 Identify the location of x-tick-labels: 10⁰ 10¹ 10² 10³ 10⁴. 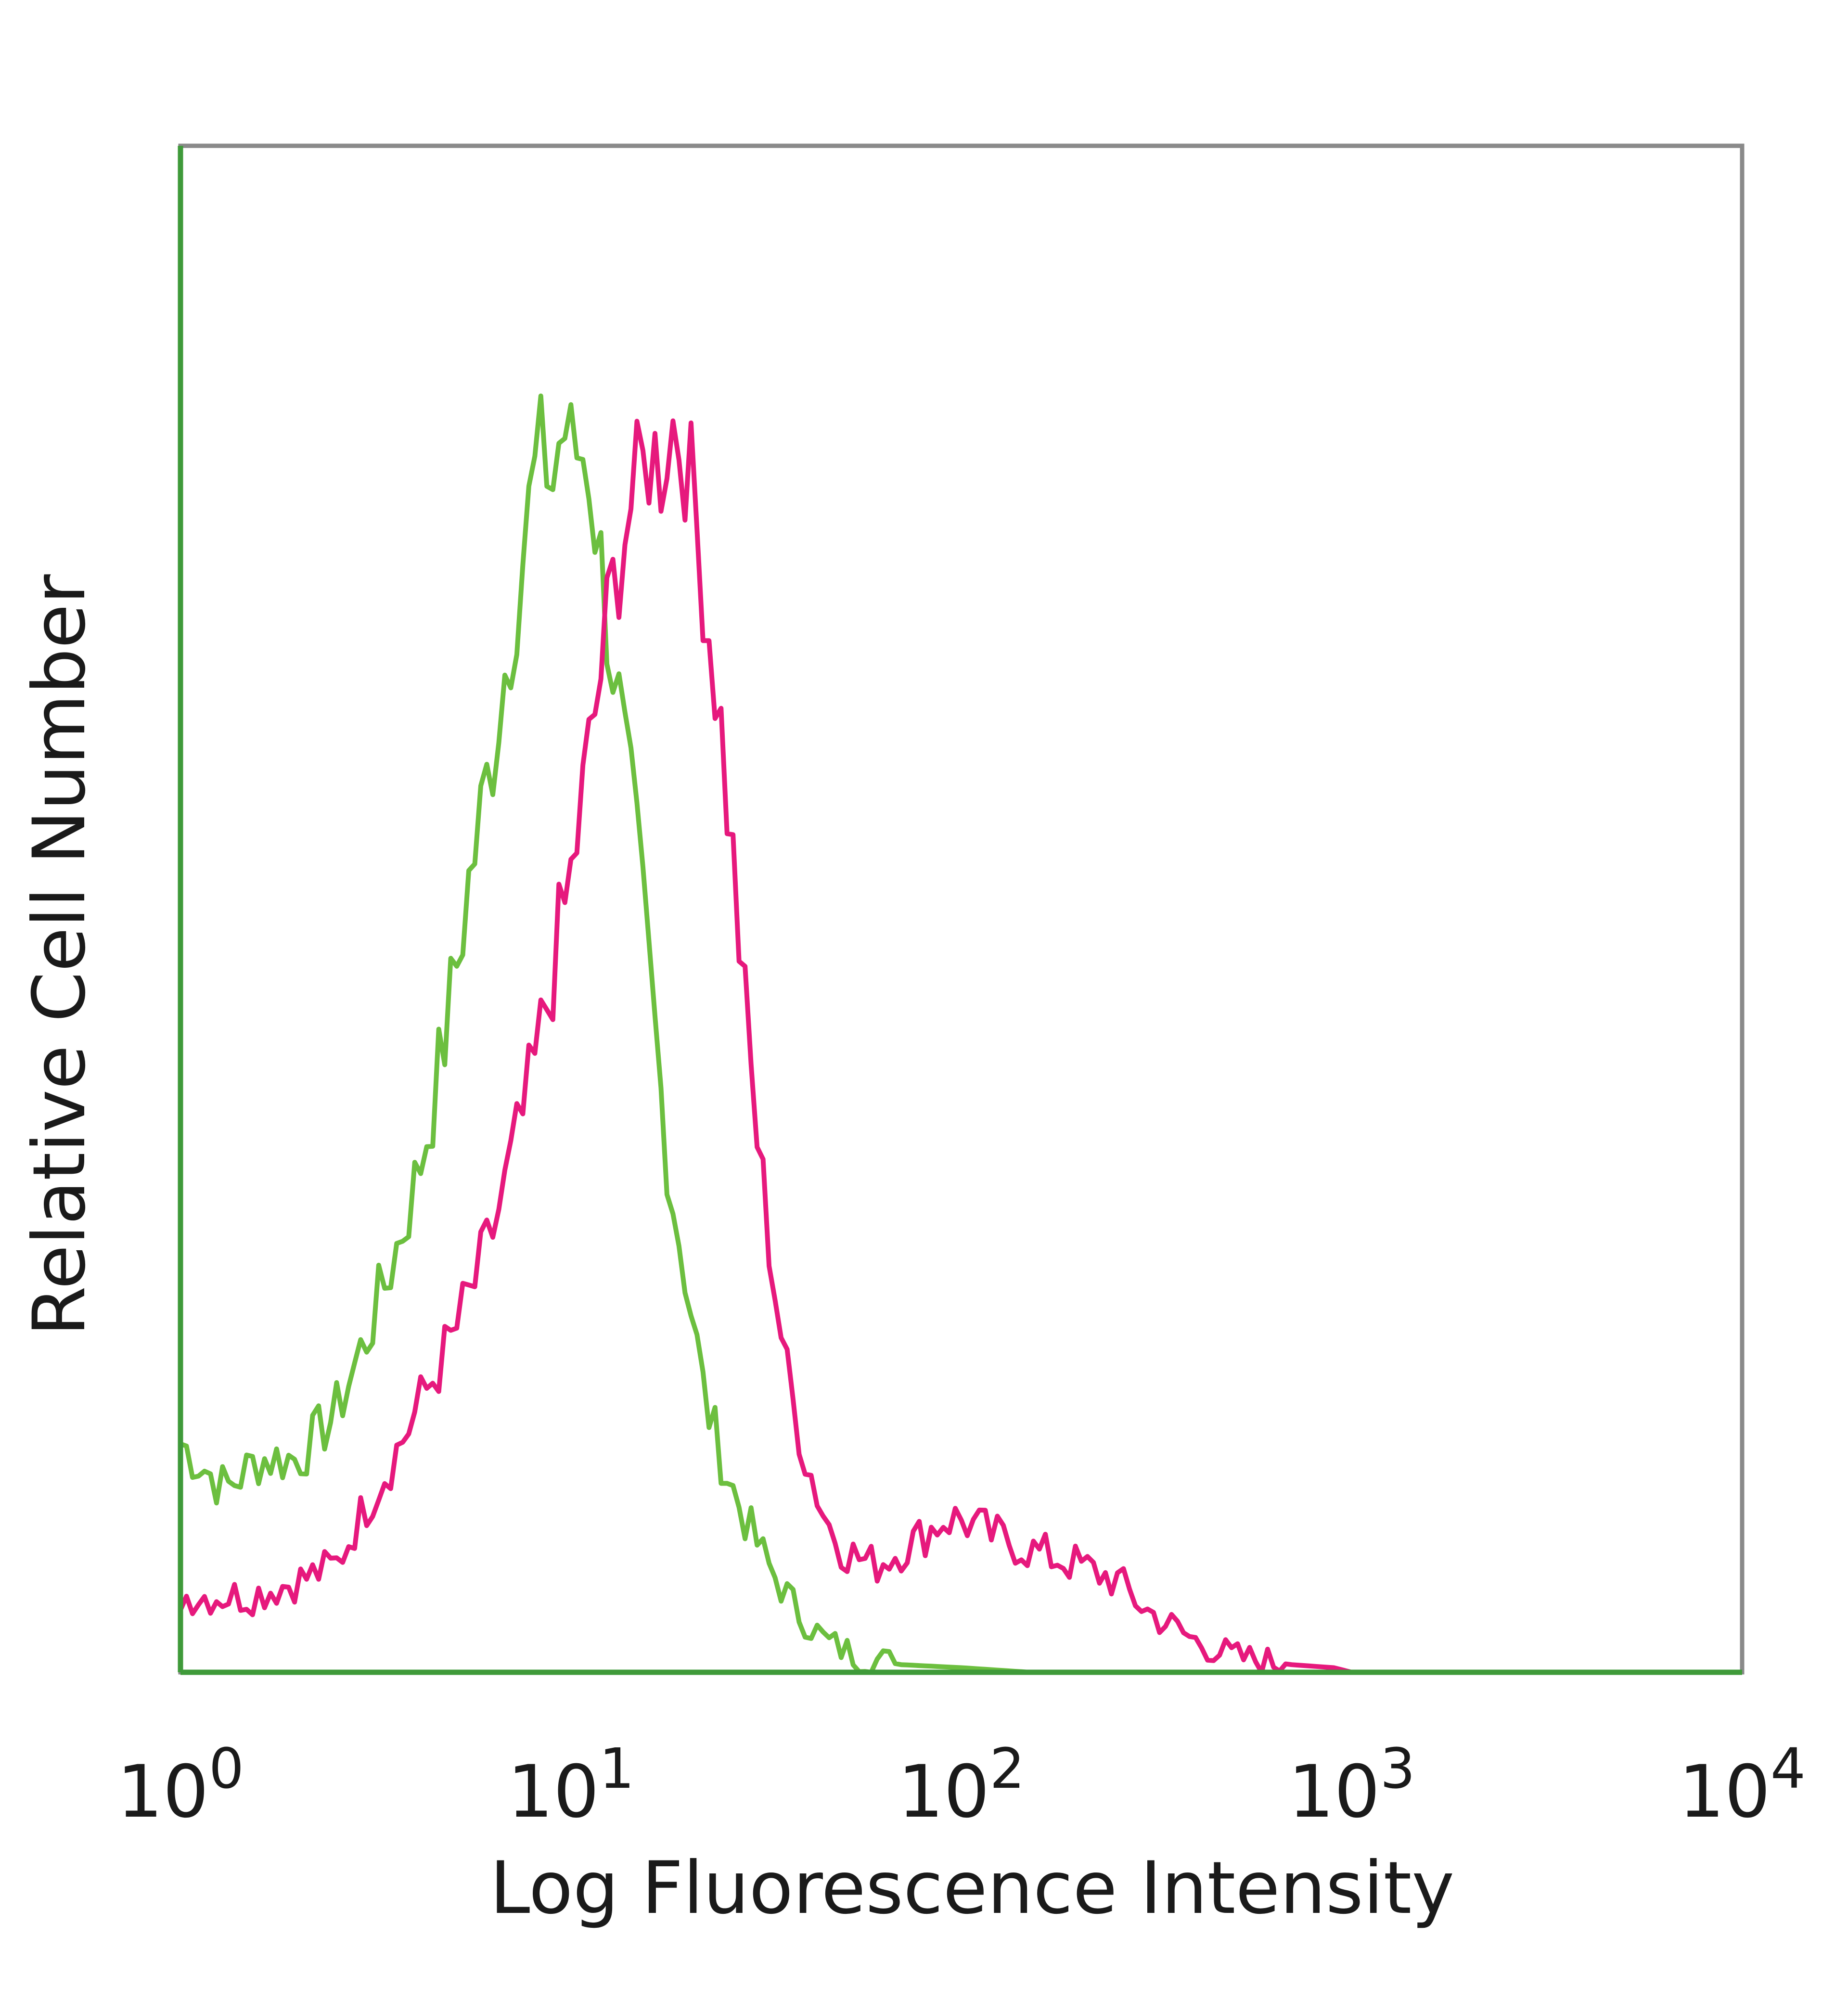
(961, 1785).